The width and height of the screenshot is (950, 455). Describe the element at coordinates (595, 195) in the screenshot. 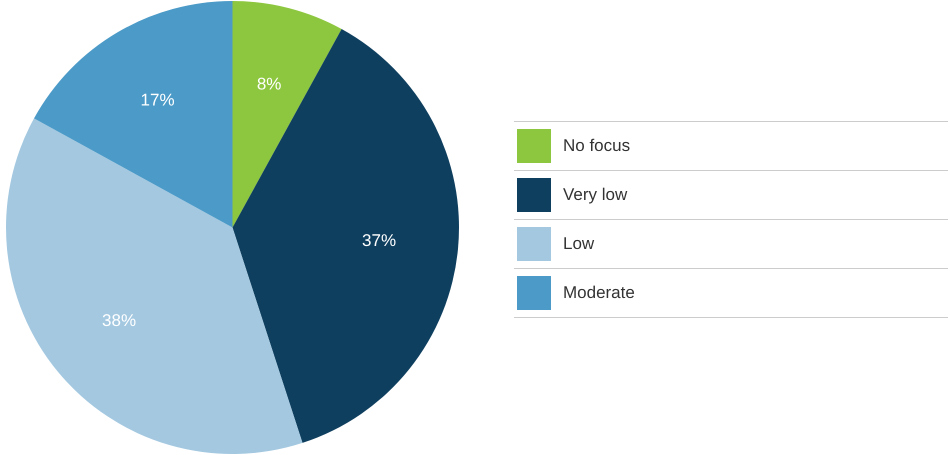

I see `legend-label: Very low` at that location.